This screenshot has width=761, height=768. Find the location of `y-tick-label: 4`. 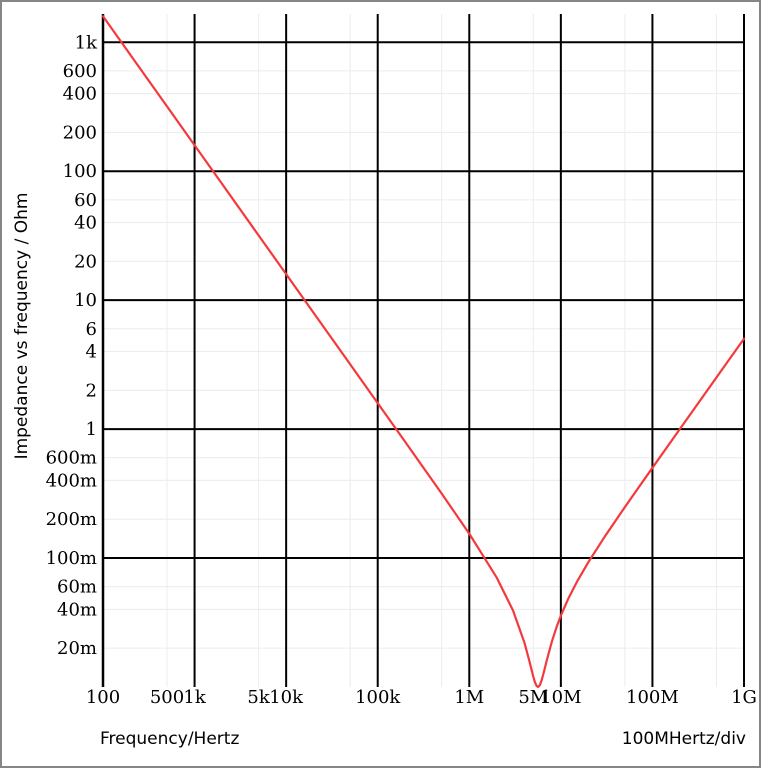

y-tick-label: 4 is located at coordinates (91, 351).